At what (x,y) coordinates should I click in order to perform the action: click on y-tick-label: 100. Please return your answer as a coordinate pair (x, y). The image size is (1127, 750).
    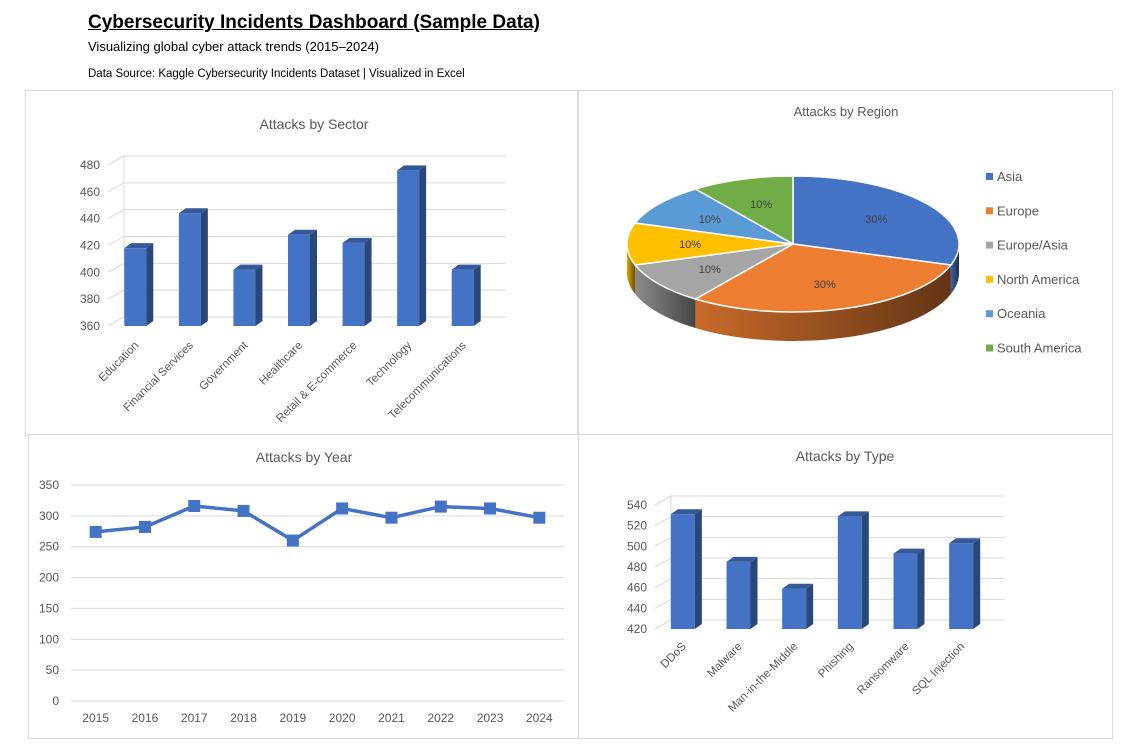
    Looking at the image, I should click on (49, 639).